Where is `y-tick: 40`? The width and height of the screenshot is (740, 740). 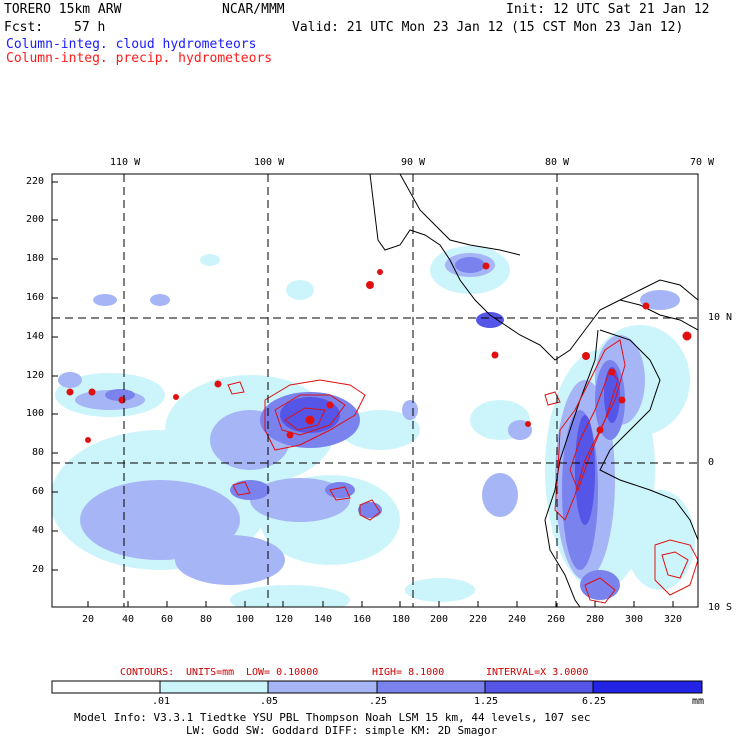 y-tick: 40 is located at coordinates (38, 530).